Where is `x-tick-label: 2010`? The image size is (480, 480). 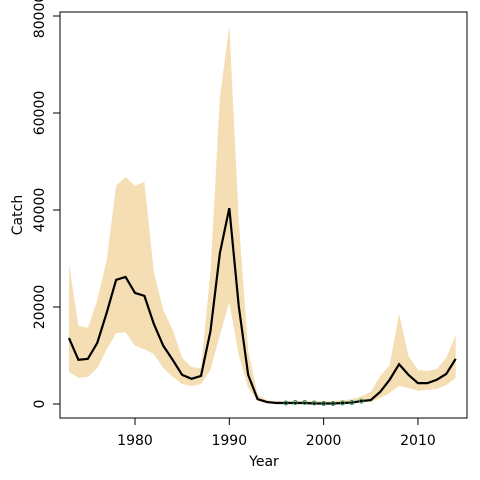 x-tick-label: 2010 is located at coordinates (418, 441).